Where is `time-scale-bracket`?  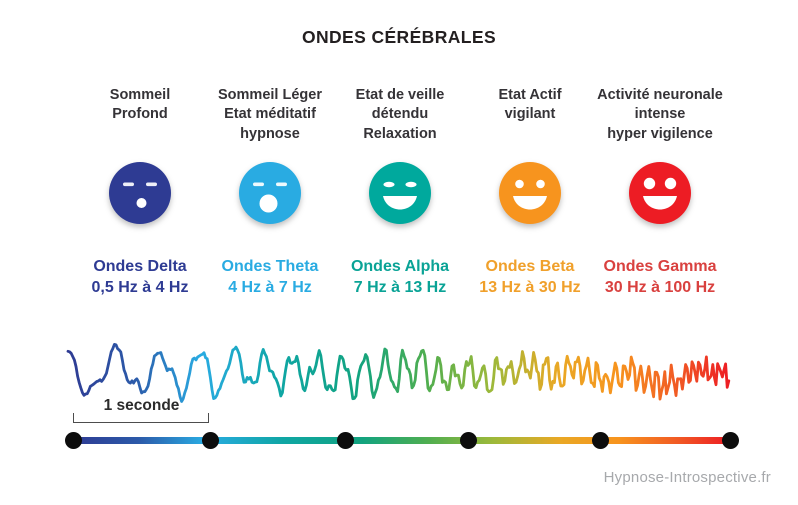 time-scale-bracket is located at coordinates (141, 418).